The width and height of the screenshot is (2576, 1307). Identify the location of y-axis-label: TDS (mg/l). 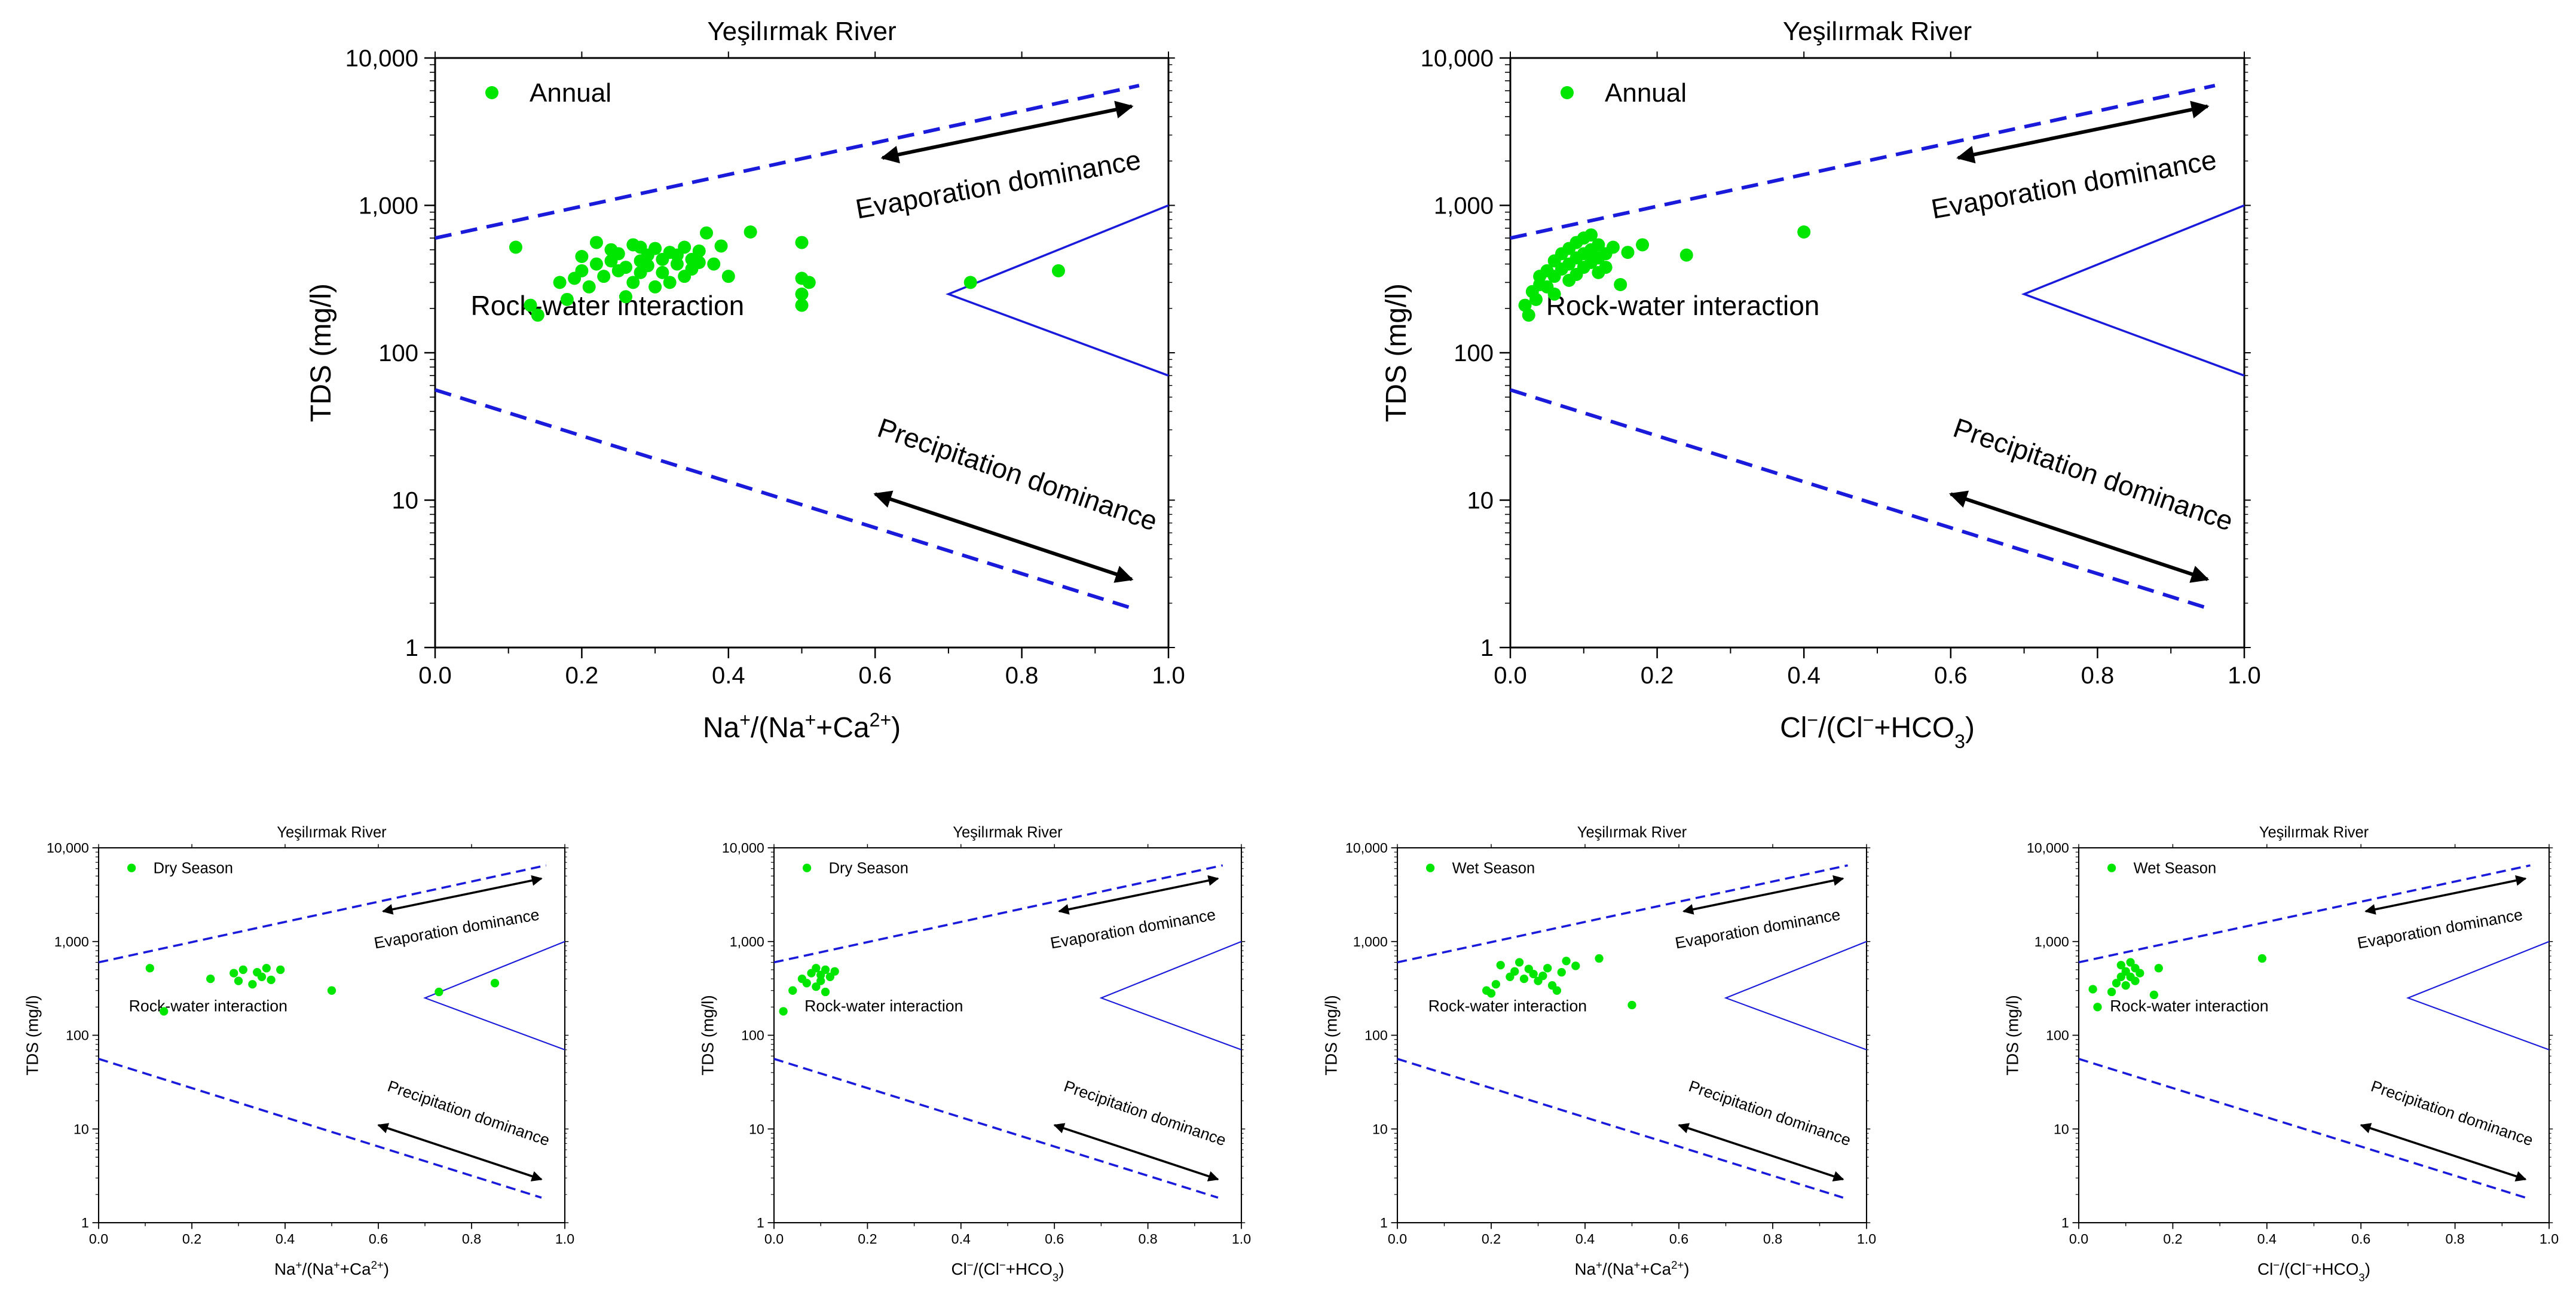
(708, 1035).